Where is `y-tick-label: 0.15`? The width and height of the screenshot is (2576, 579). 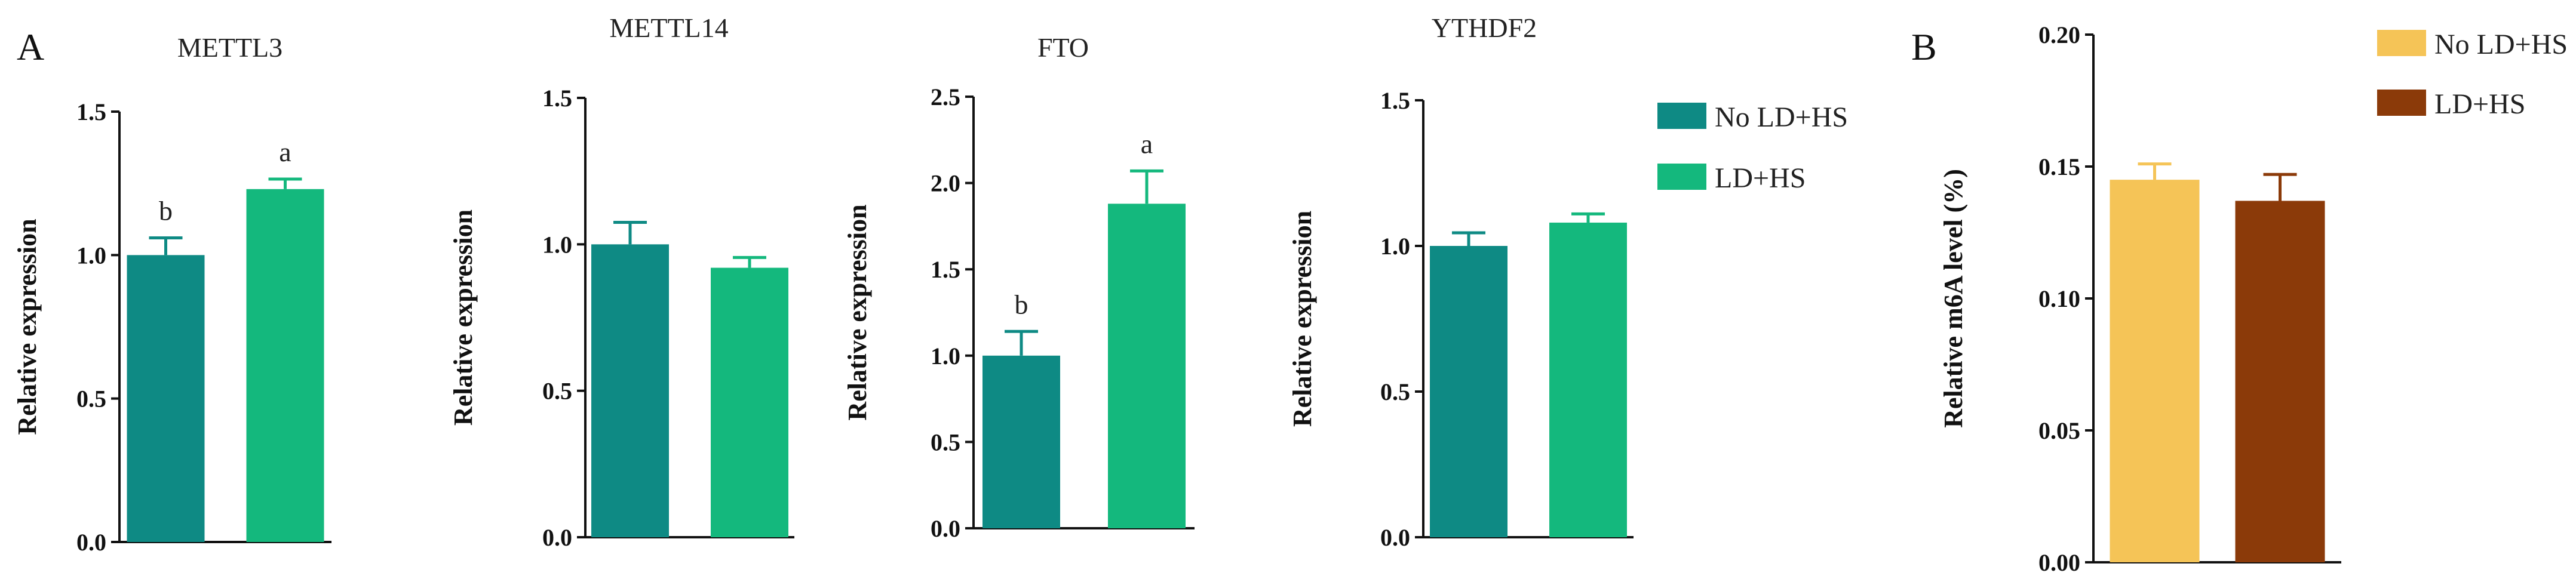
y-tick-label: 0.15 is located at coordinates (2059, 166).